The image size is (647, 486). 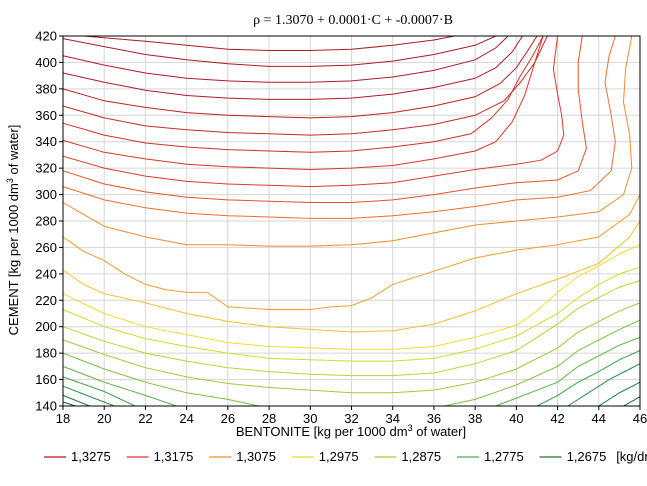 What do you see at coordinates (46, 62) in the screenshot?
I see `y-tick-label: 400` at bounding box center [46, 62].